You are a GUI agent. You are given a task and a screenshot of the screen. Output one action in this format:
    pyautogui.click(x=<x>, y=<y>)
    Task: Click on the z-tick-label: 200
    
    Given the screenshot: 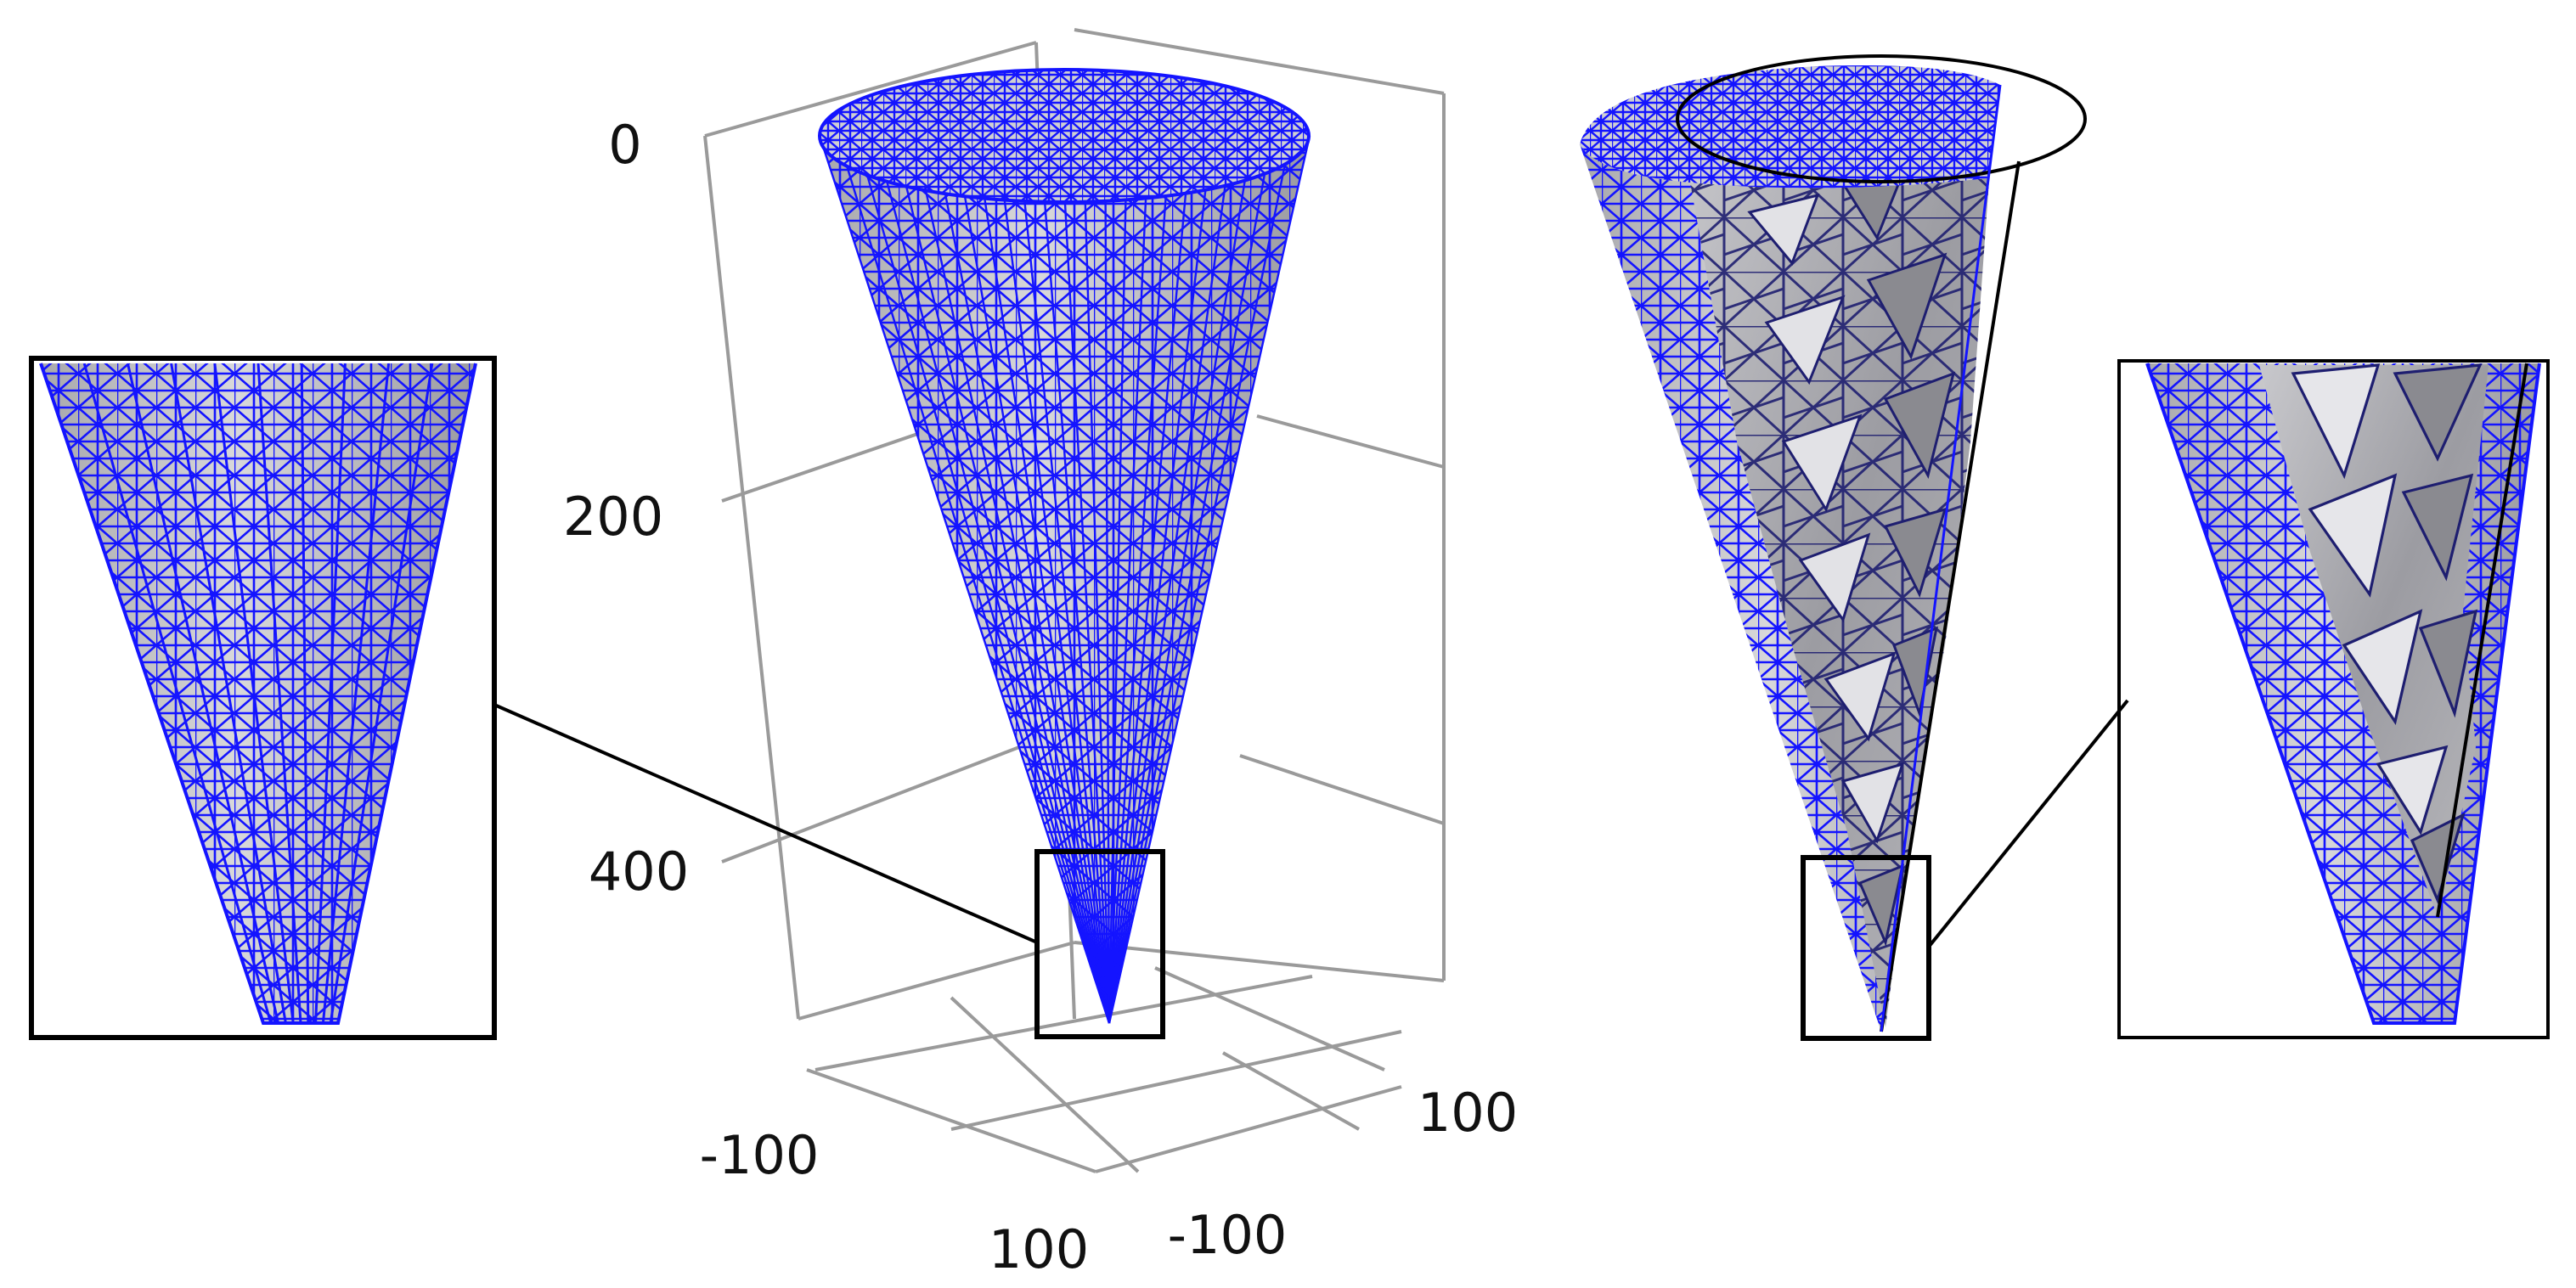 What is the action you would take?
    pyautogui.click(x=613, y=517)
    